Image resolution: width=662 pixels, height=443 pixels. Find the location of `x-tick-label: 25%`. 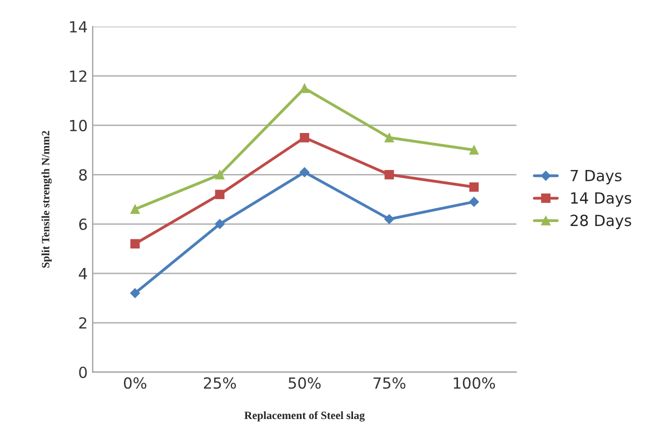

x-tick-label: 25% is located at coordinates (220, 383).